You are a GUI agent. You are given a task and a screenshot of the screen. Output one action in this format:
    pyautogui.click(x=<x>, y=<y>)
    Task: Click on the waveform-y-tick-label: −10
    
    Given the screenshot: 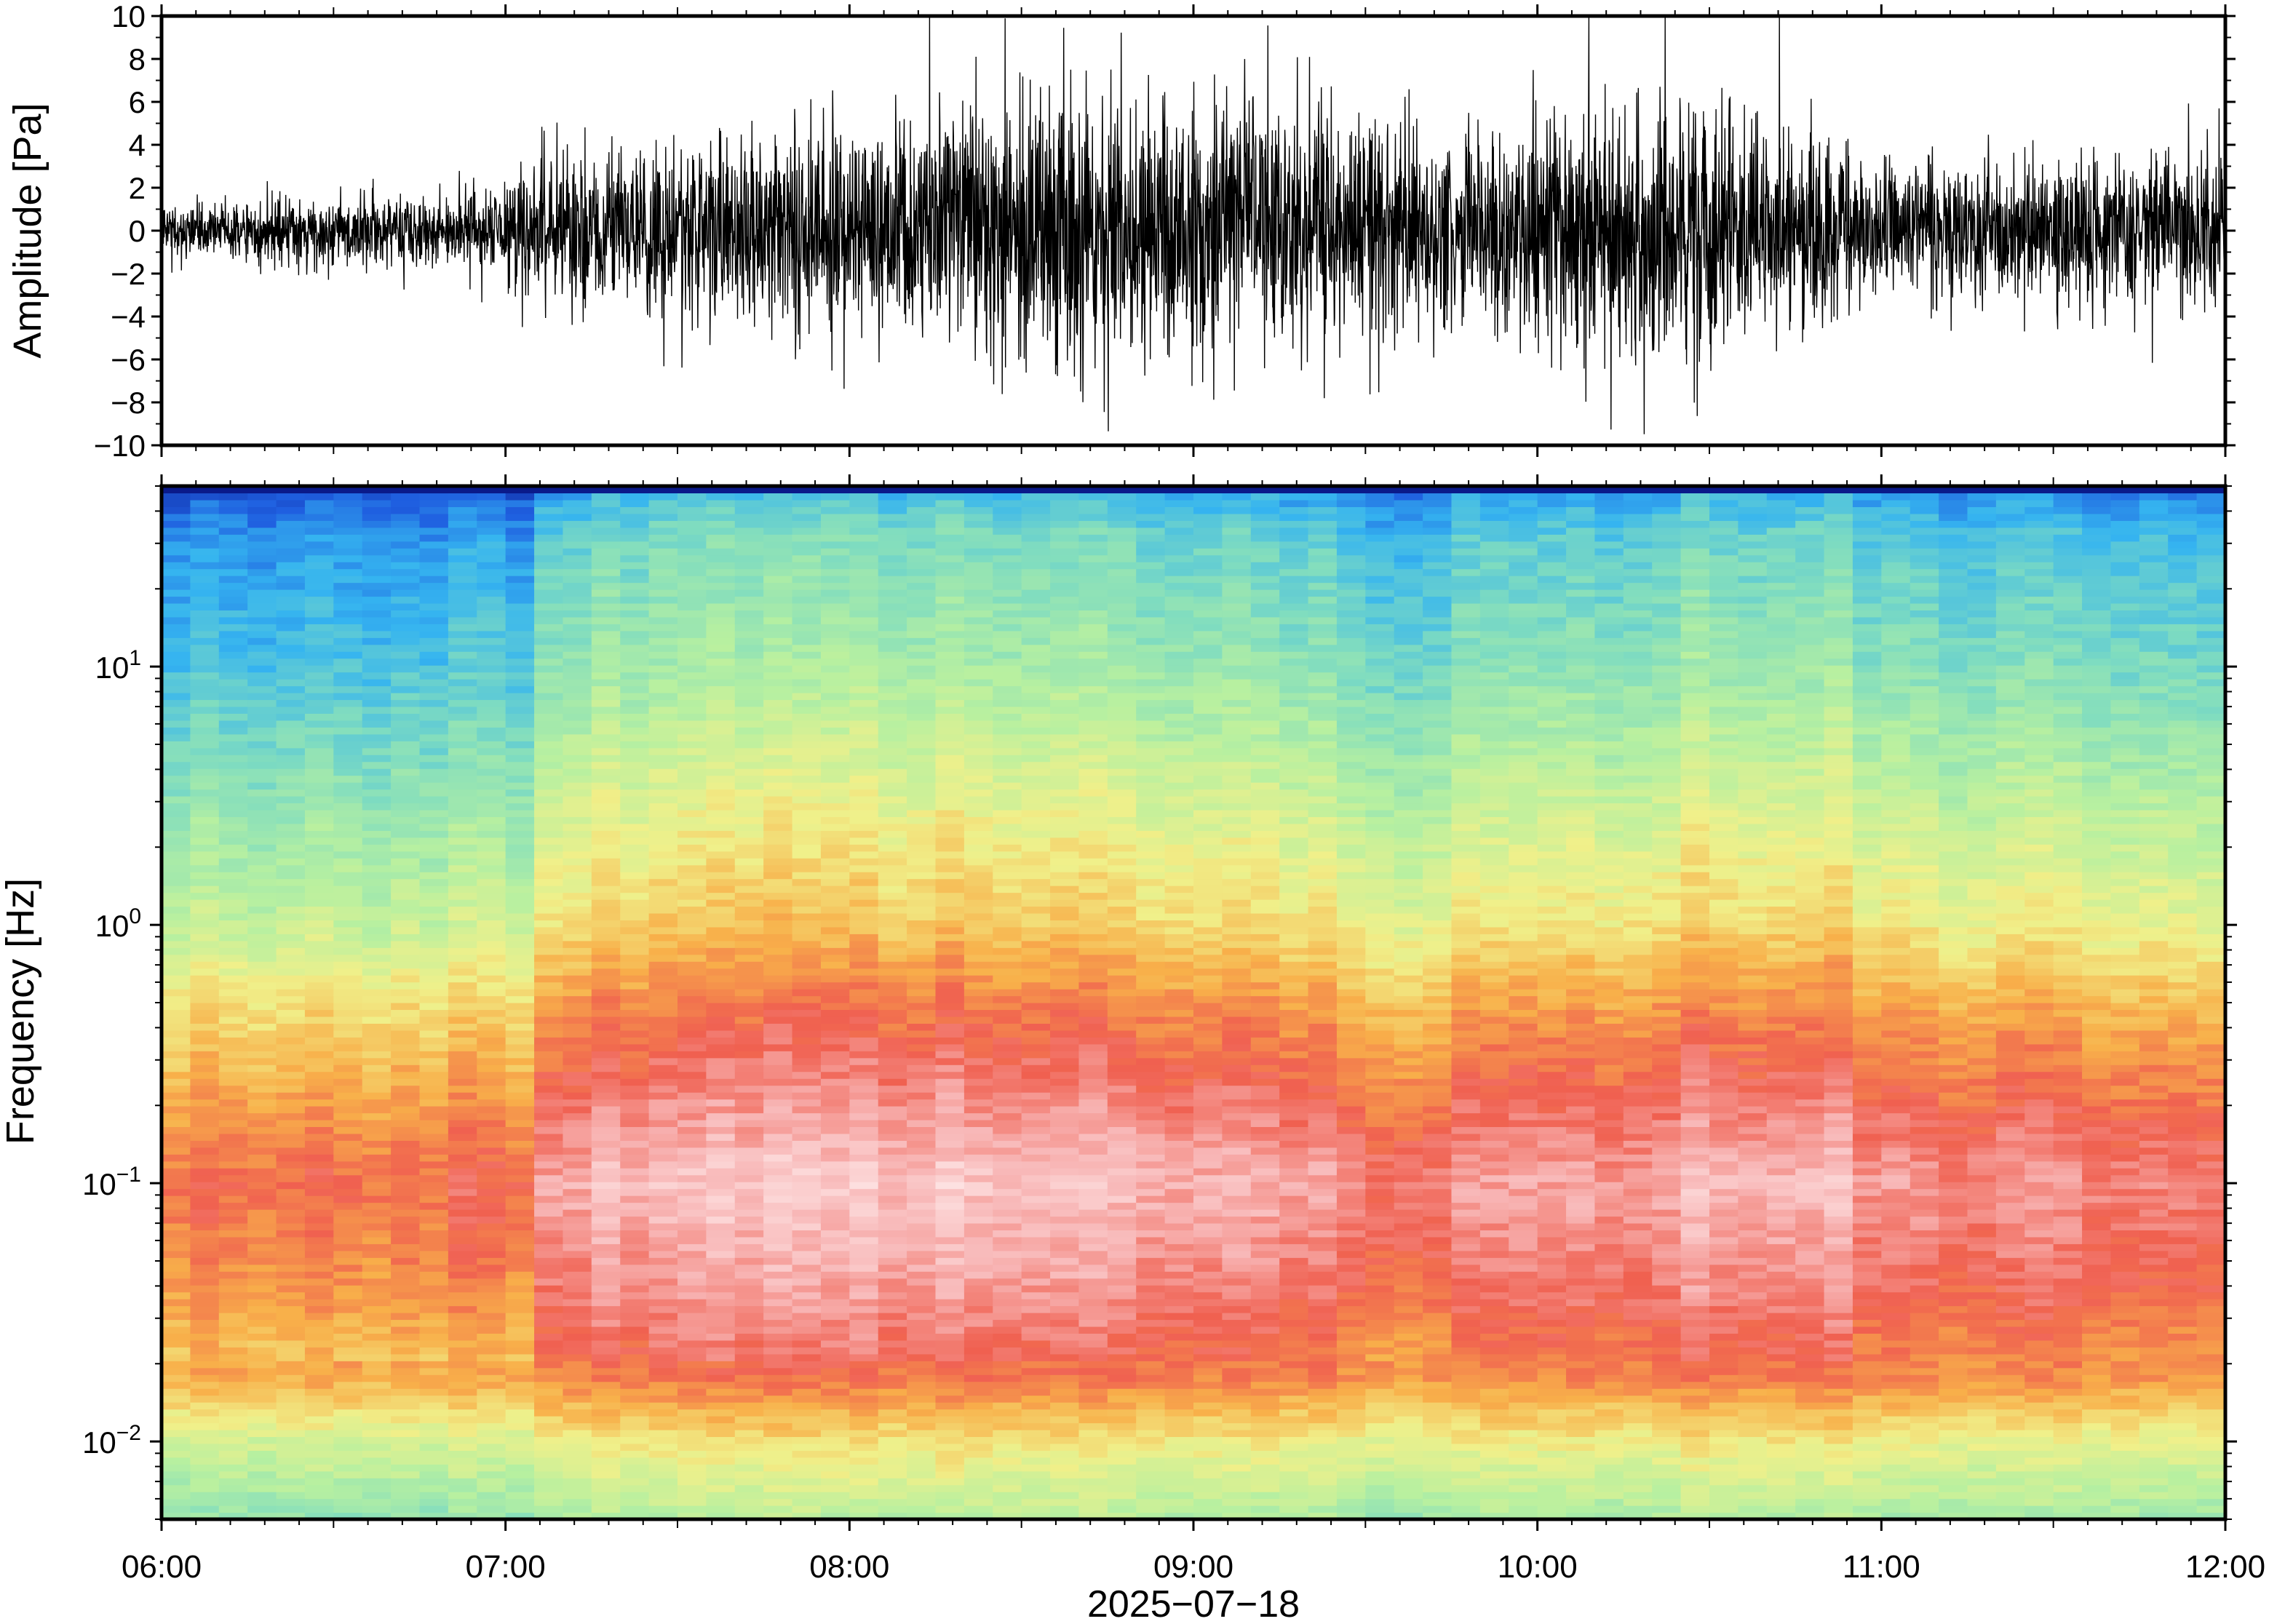 What is the action you would take?
    pyautogui.click(x=120, y=446)
    